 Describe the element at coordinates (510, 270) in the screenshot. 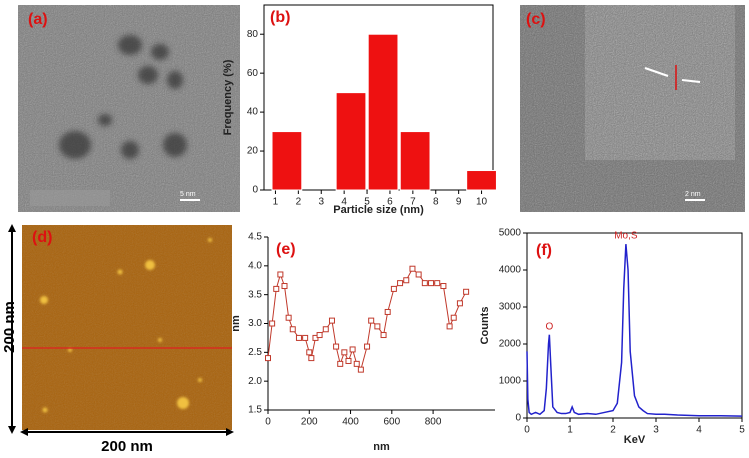

I see `y-tick-label: 4000` at that location.